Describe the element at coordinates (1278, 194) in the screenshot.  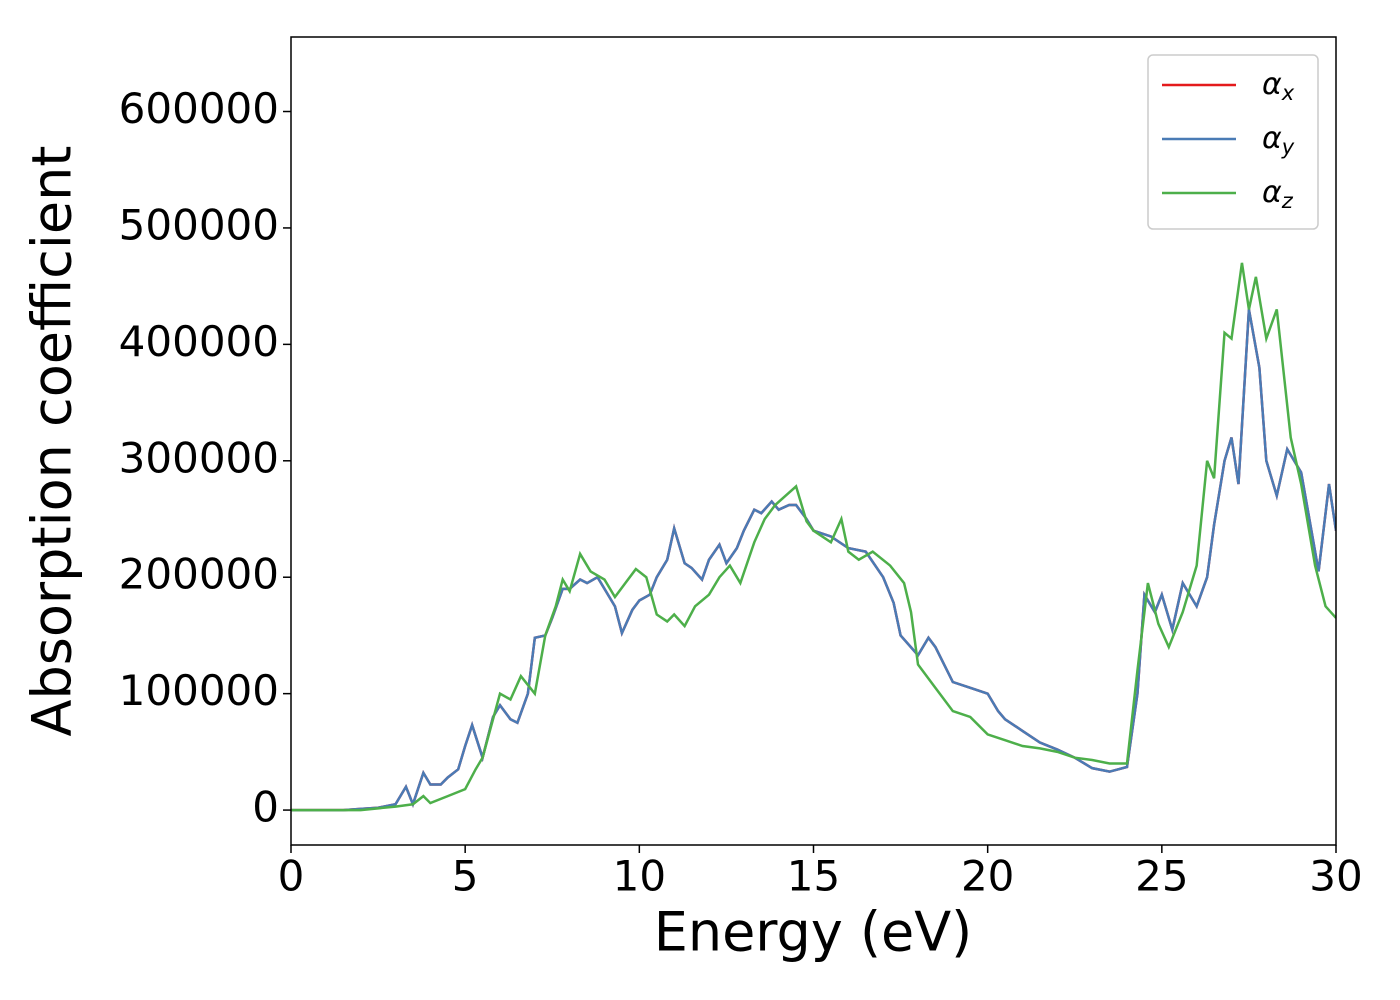
I see `legend-label: αz` at that location.